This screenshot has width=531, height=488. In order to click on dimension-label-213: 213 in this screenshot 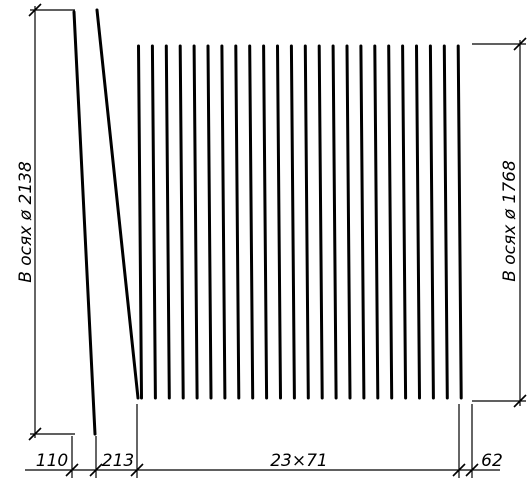, I will do `click(118, 461)`.